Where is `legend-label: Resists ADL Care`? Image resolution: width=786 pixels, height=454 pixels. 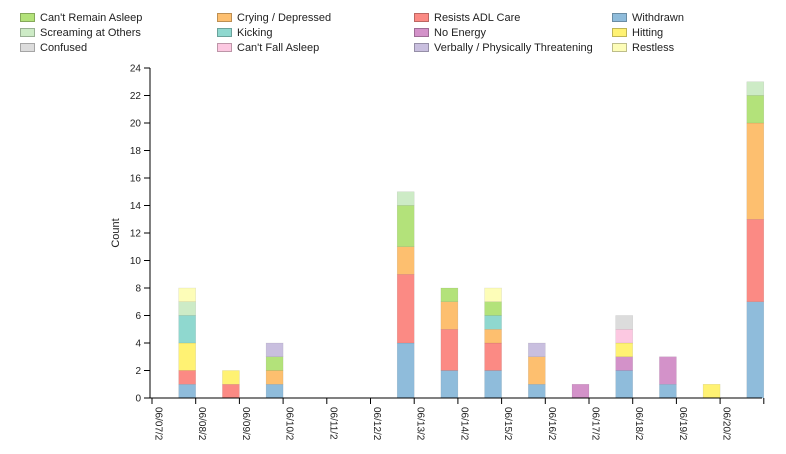 legend-label: Resists ADL Care is located at coordinates (477, 17).